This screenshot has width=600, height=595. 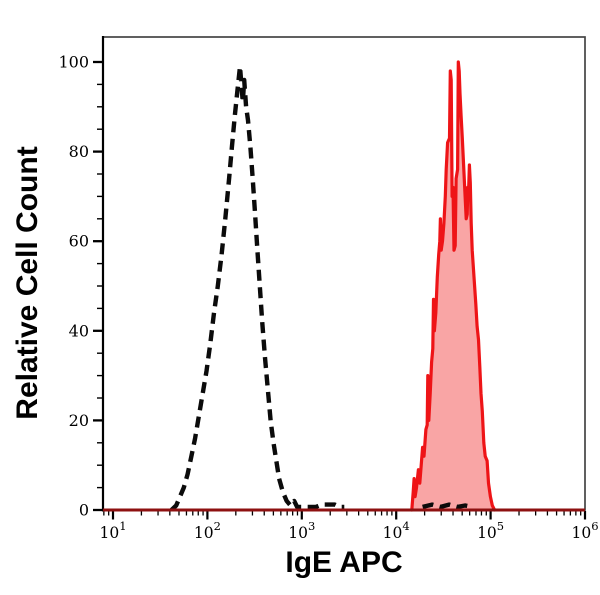 I want to click on x-axis-title: IgE APC, so click(x=344, y=562).